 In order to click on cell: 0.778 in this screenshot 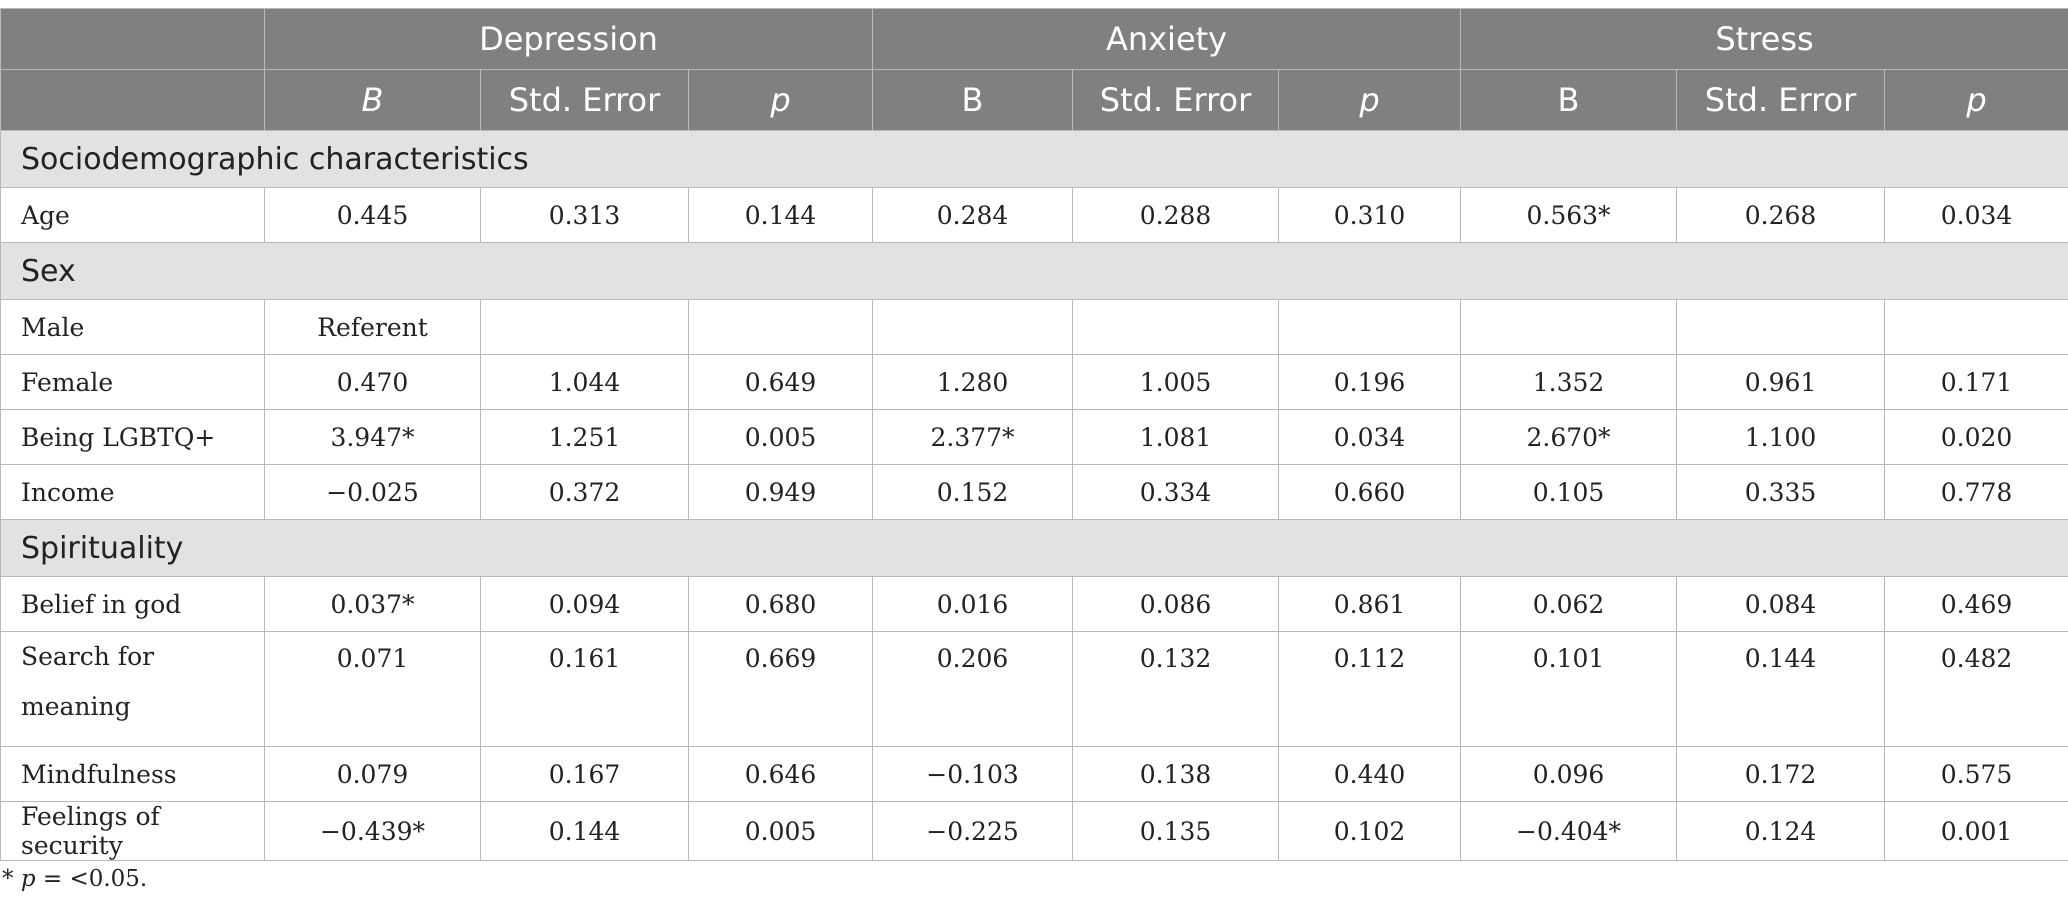, I will do `click(1976, 492)`.